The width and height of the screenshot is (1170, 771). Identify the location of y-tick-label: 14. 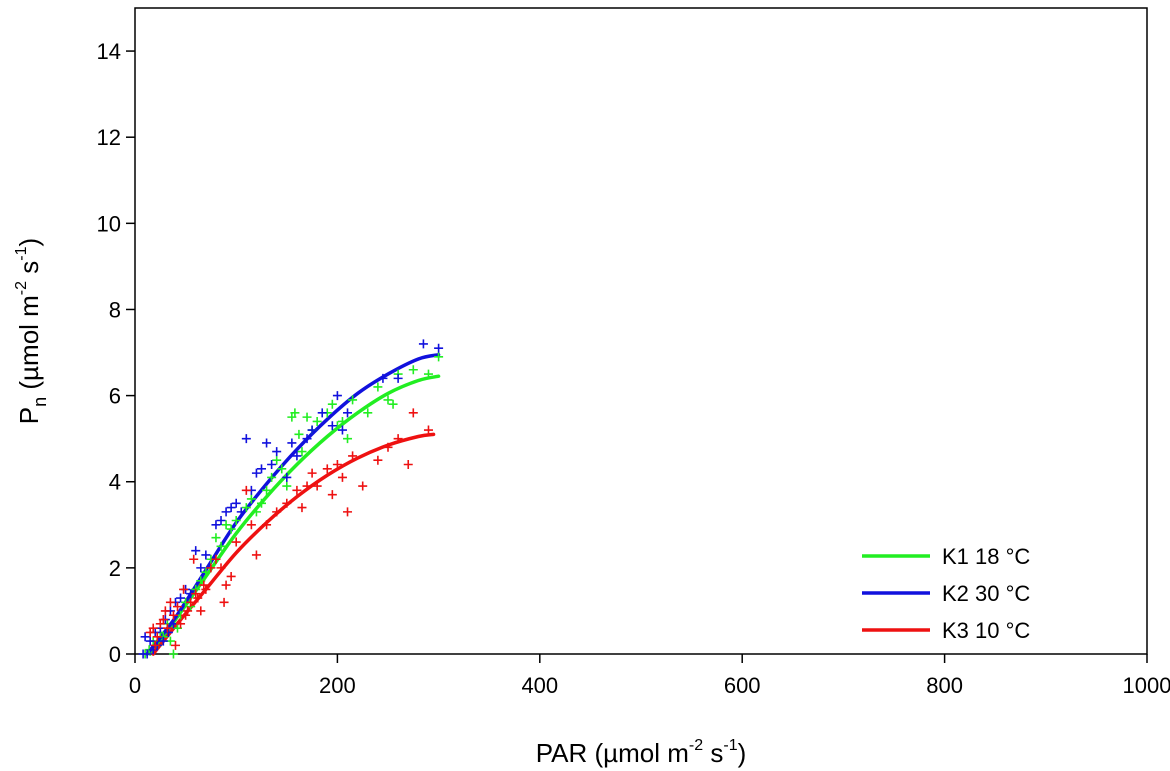
(109, 51).